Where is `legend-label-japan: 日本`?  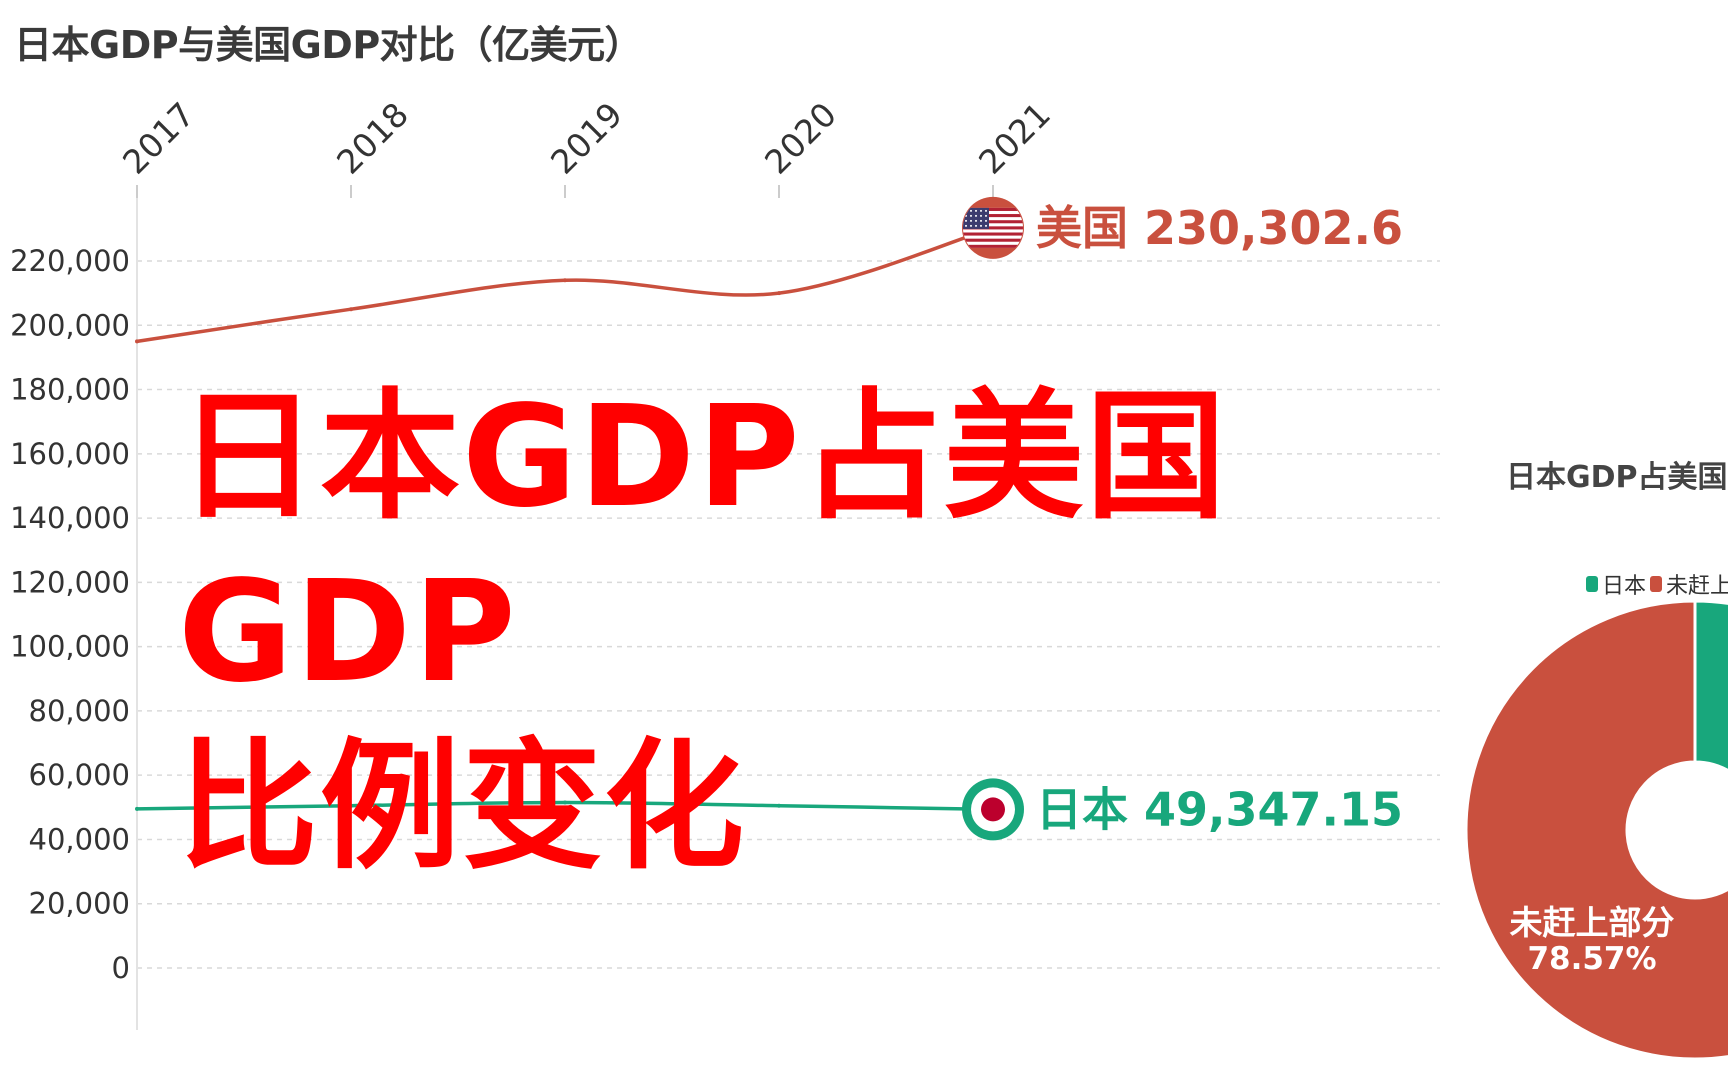 legend-label-japan: 日本 is located at coordinates (1624, 586).